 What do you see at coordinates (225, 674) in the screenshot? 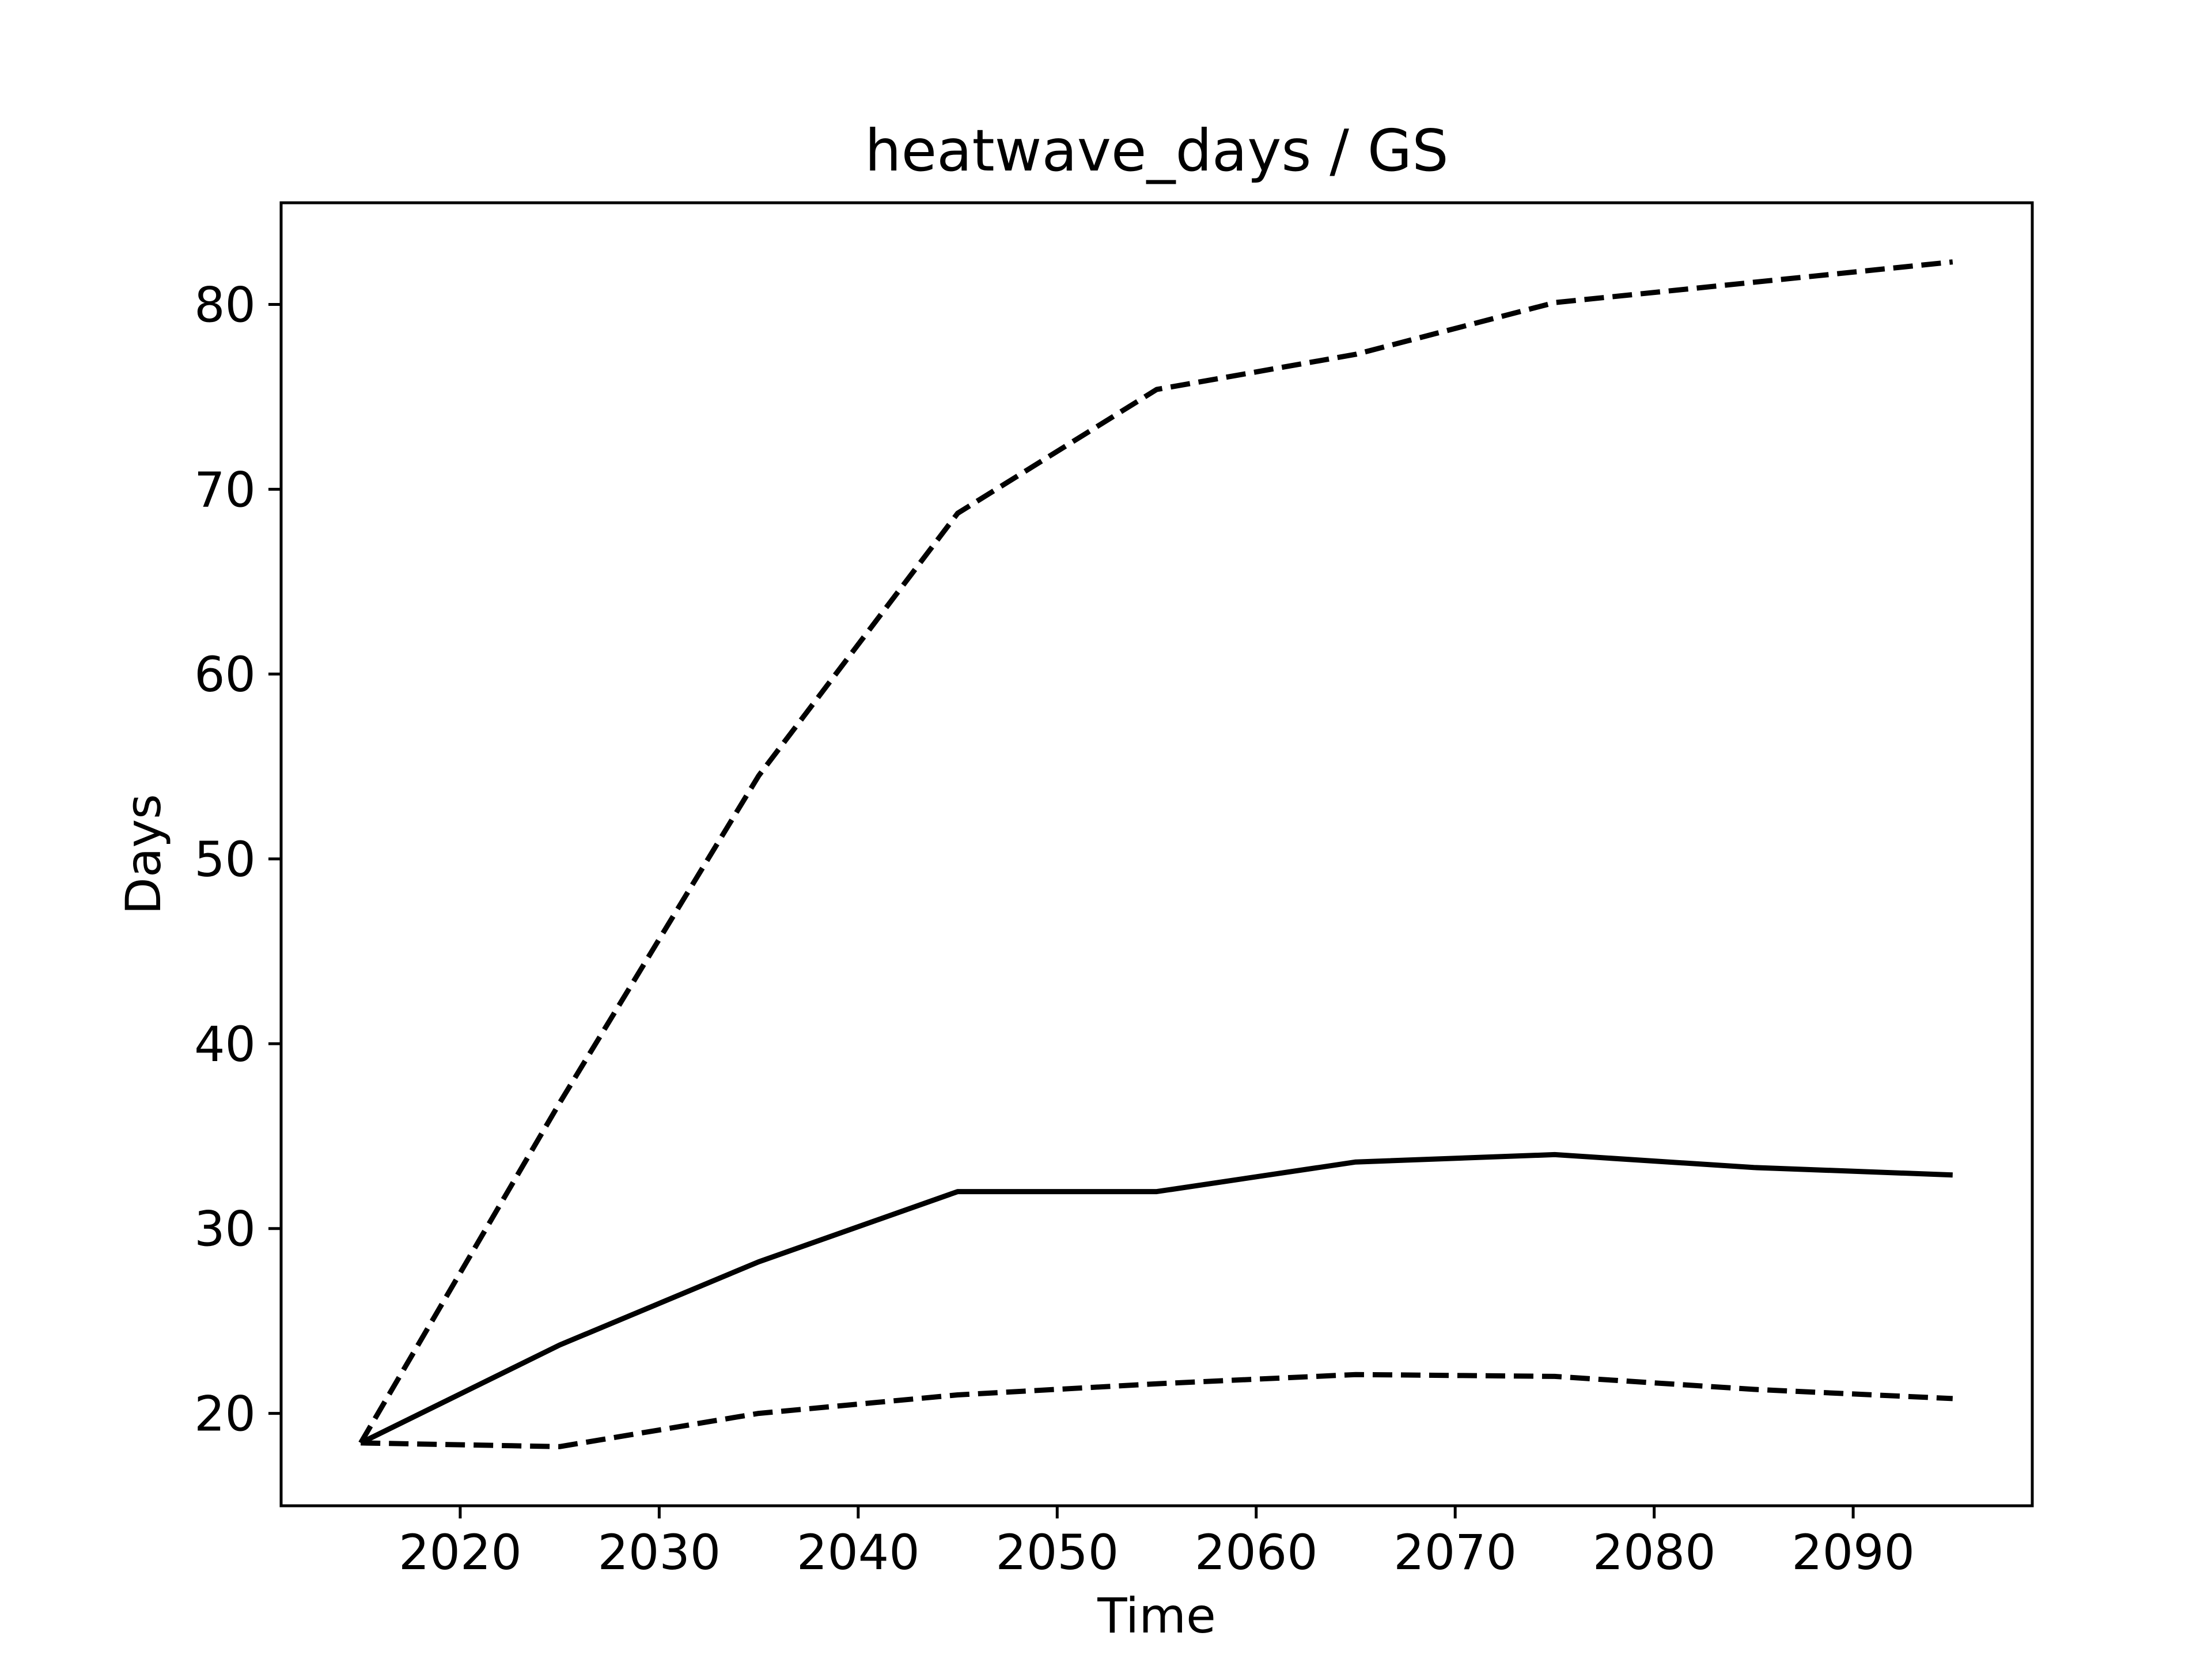
I see `y-tick-label: 60` at bounding box center [225, 674].